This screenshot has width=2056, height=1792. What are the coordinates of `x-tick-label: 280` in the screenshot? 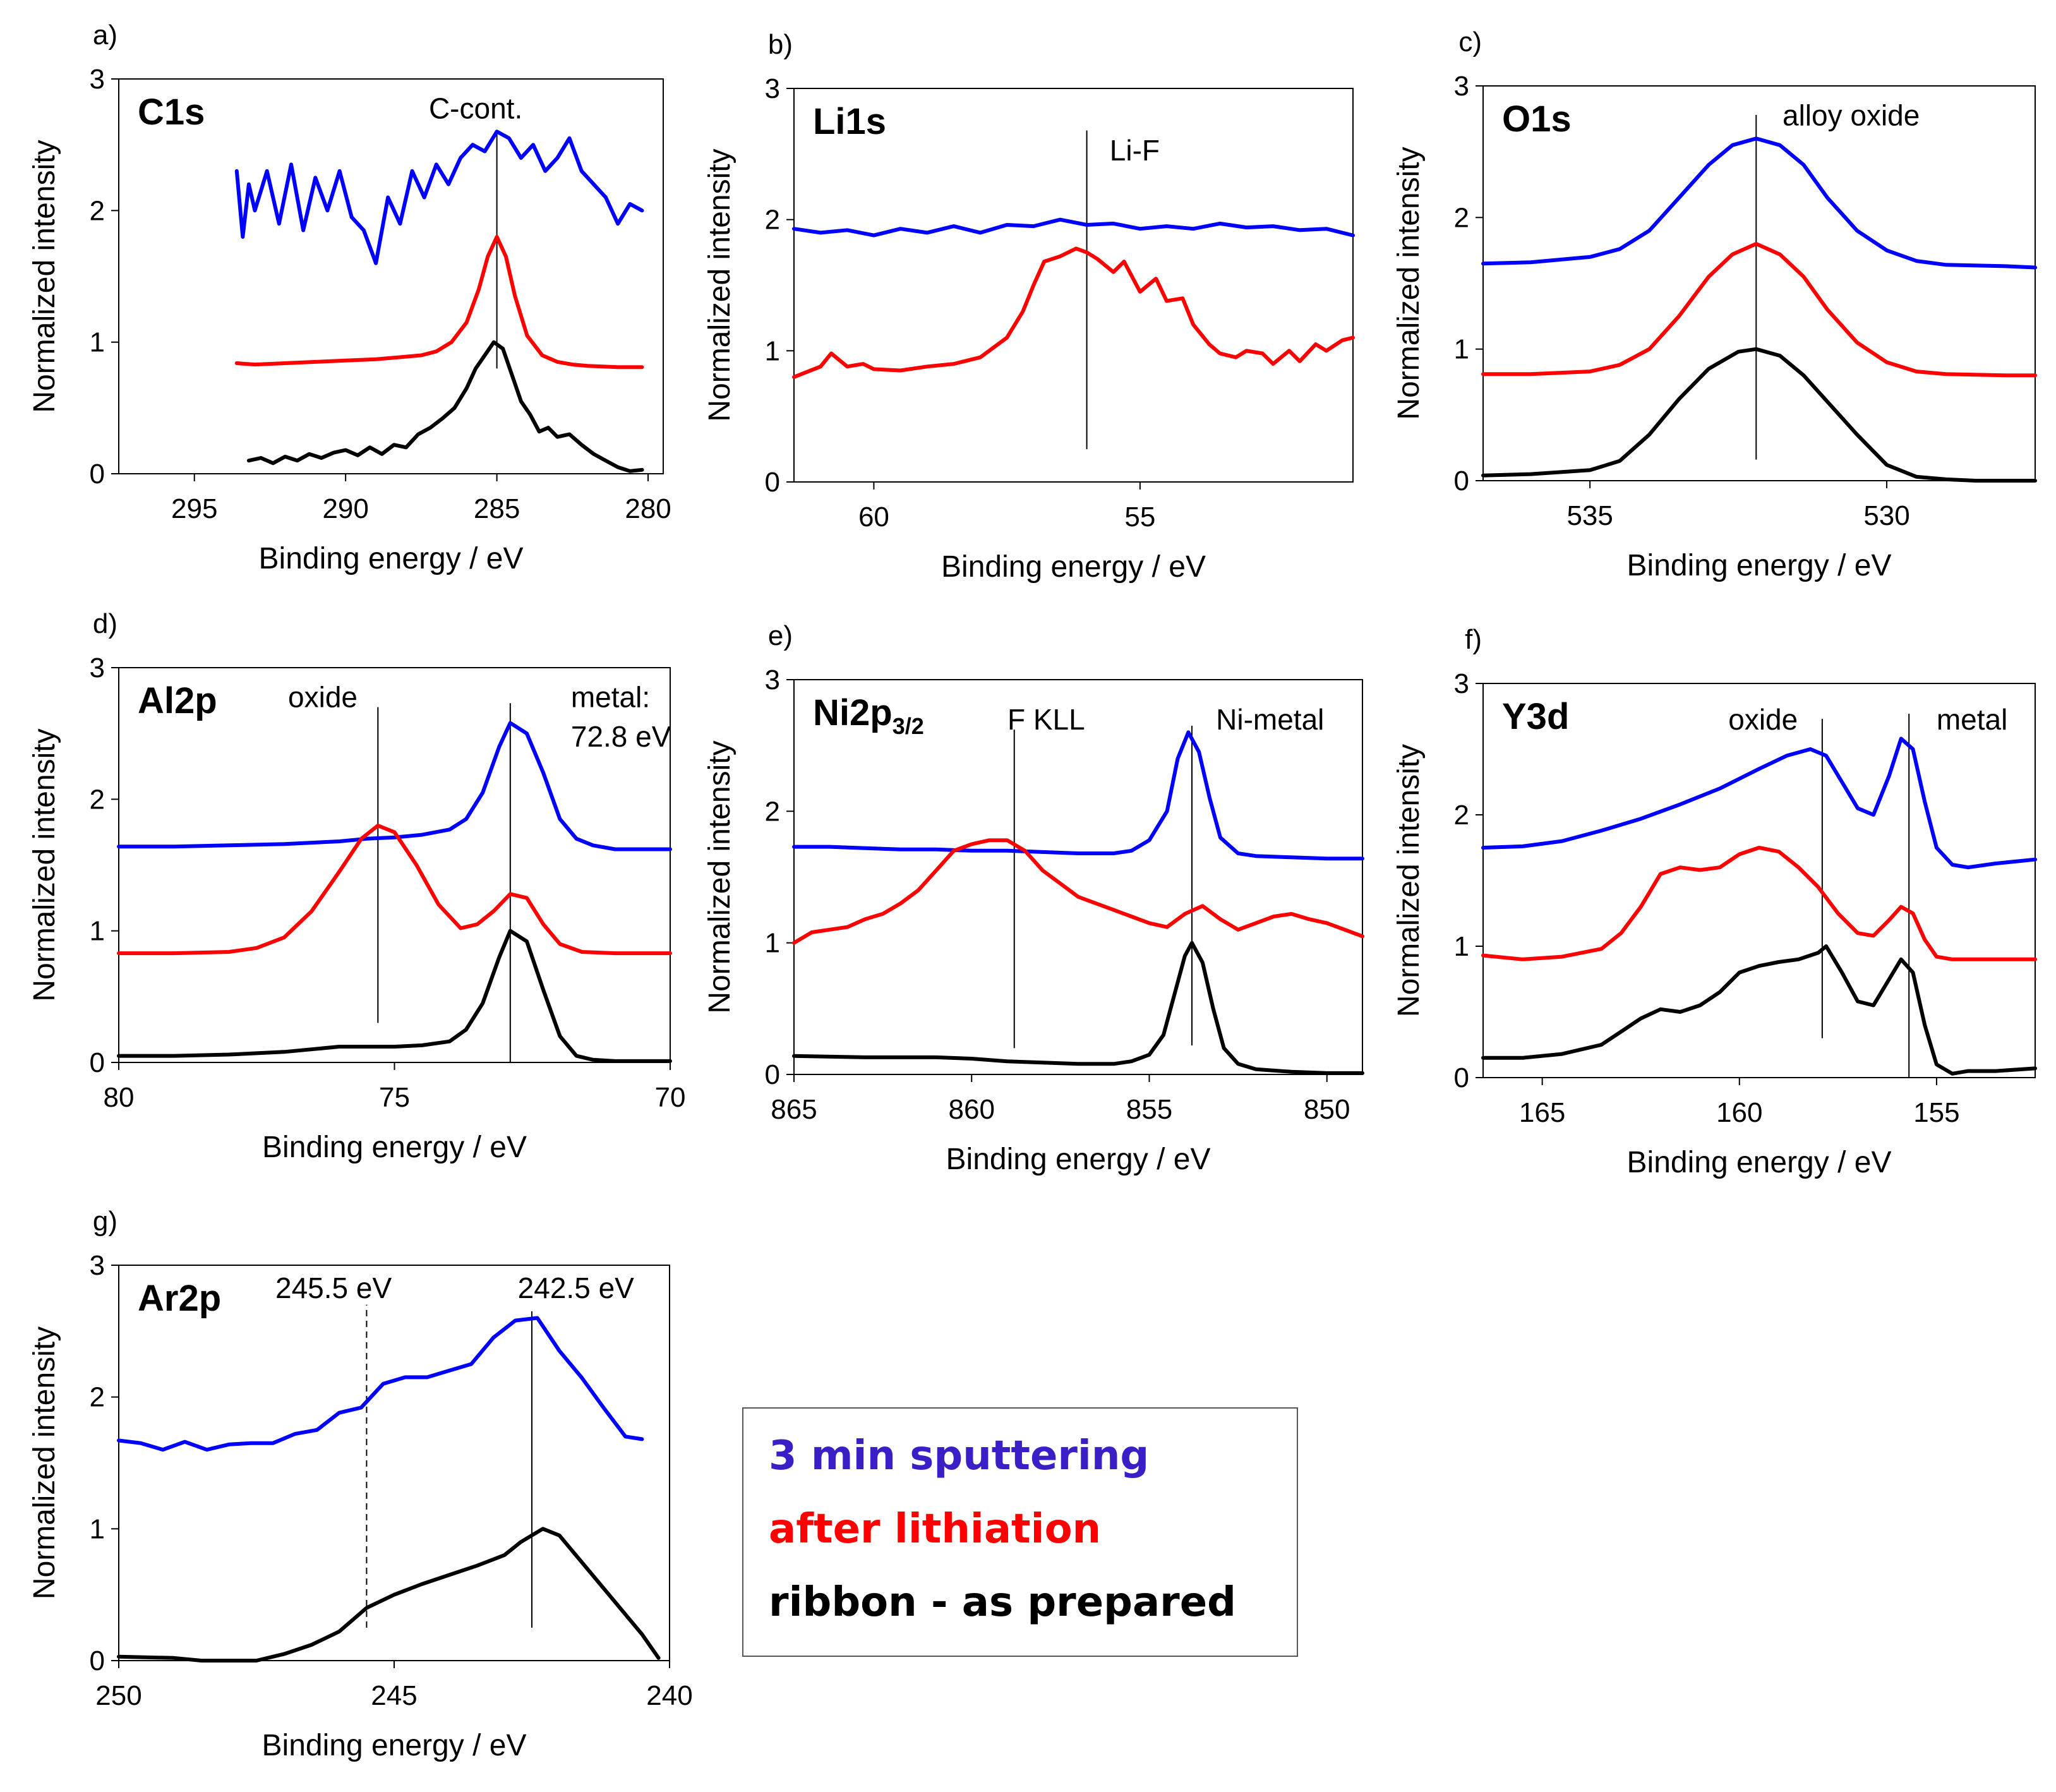 It's located at (648, 508).